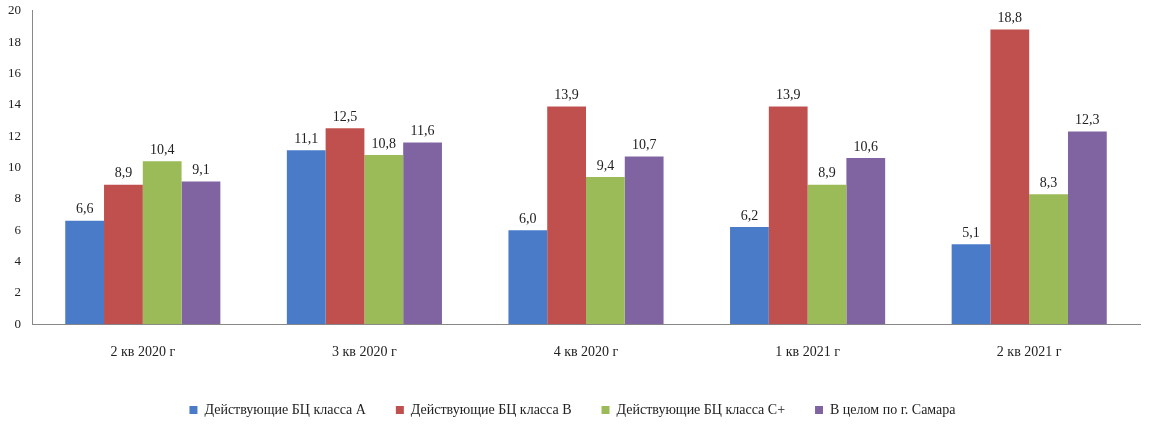 The image size is (1155, 437). I want to click on data-label: 6,0, so click(528, 218).